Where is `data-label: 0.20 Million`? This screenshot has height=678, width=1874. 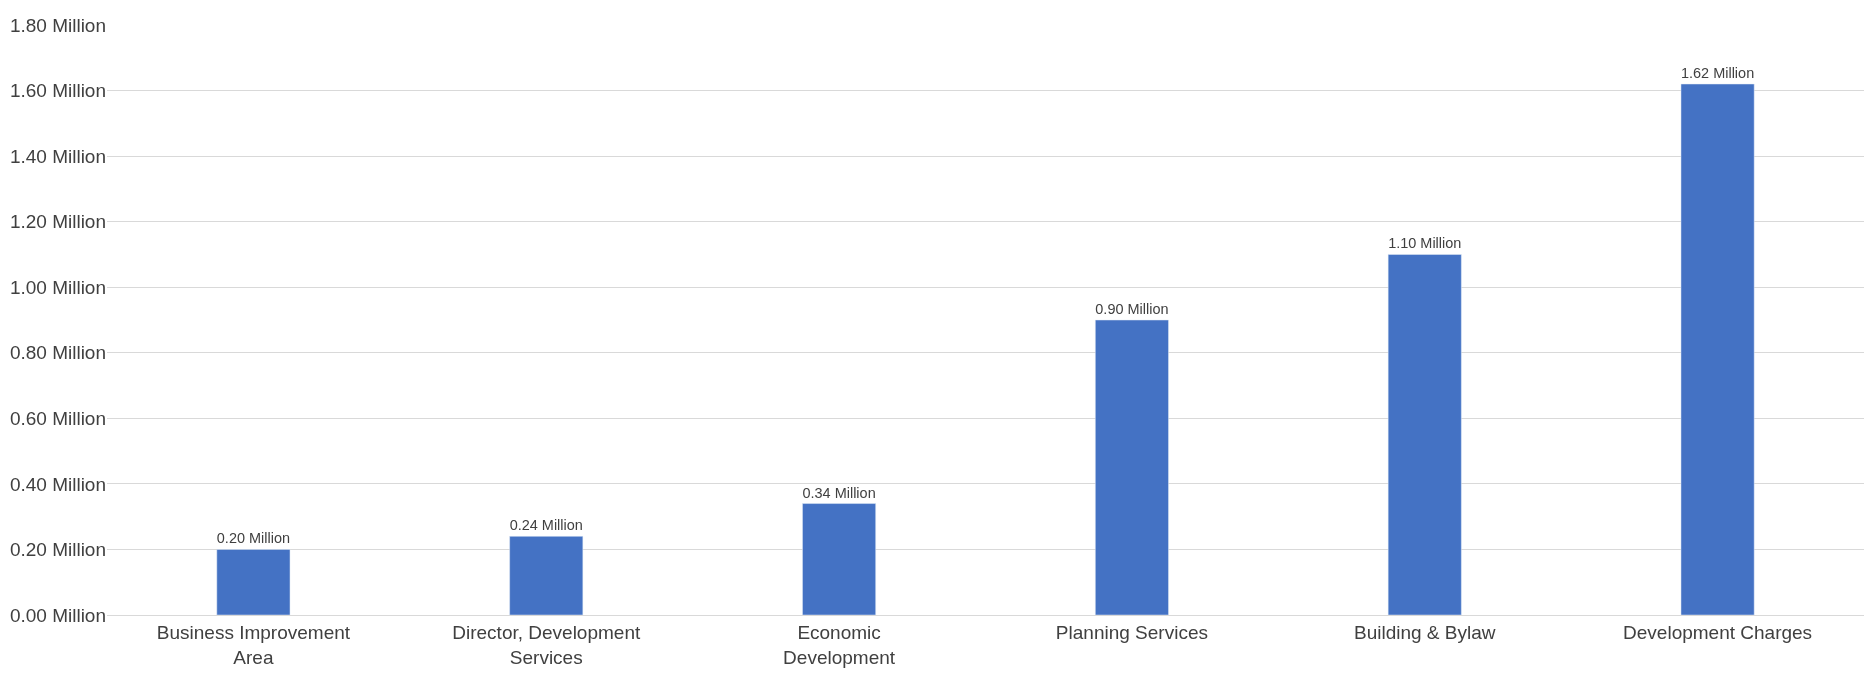
data-label: 0.20 Million is located at coordinates (253, 538).